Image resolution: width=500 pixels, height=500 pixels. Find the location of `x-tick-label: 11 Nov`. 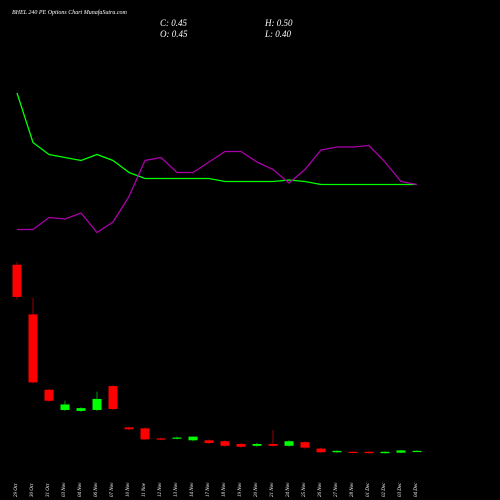

x-tick-label: 11 Nov is located at coordinates (144, 489).